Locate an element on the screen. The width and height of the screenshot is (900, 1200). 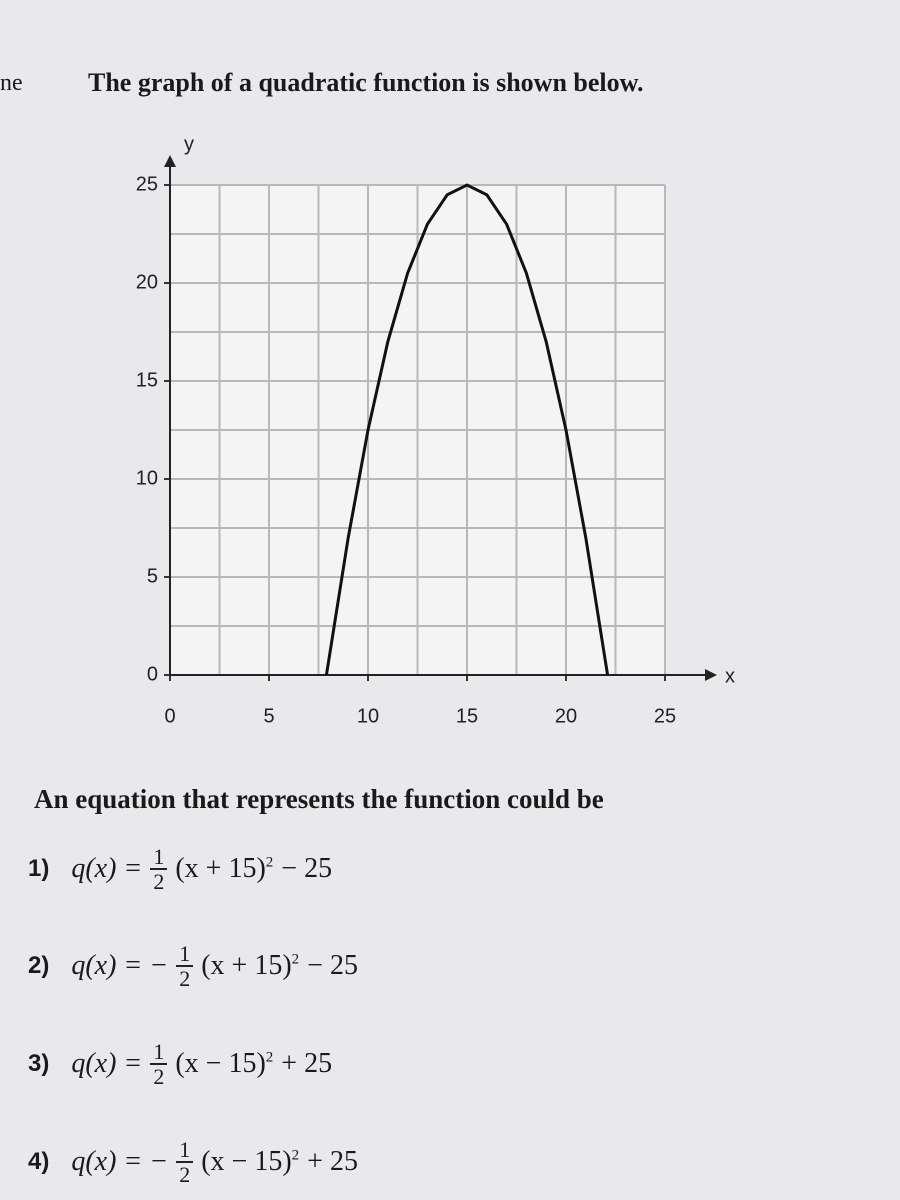
x-arrow is located at coordinates (711, 675).